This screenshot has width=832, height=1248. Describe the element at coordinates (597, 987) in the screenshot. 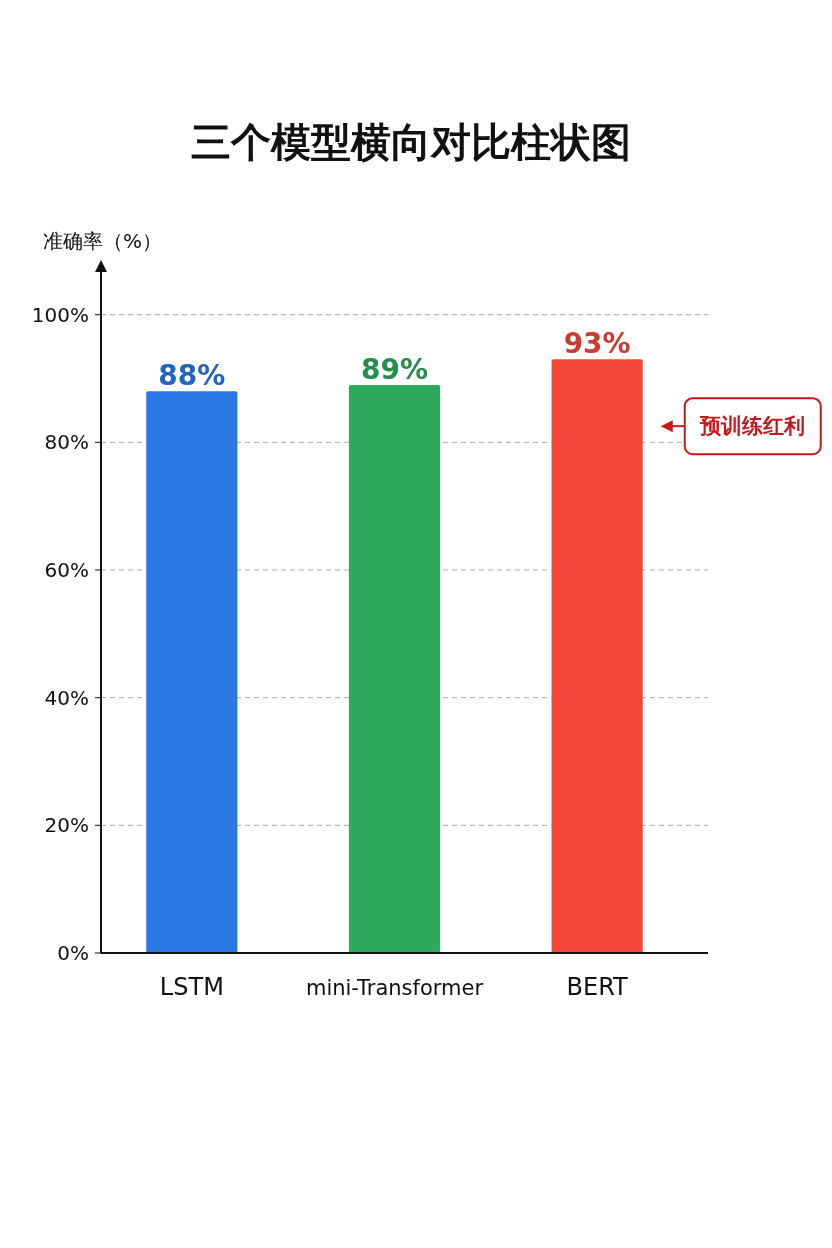

I see `x-tick-label: BERT` at that location.